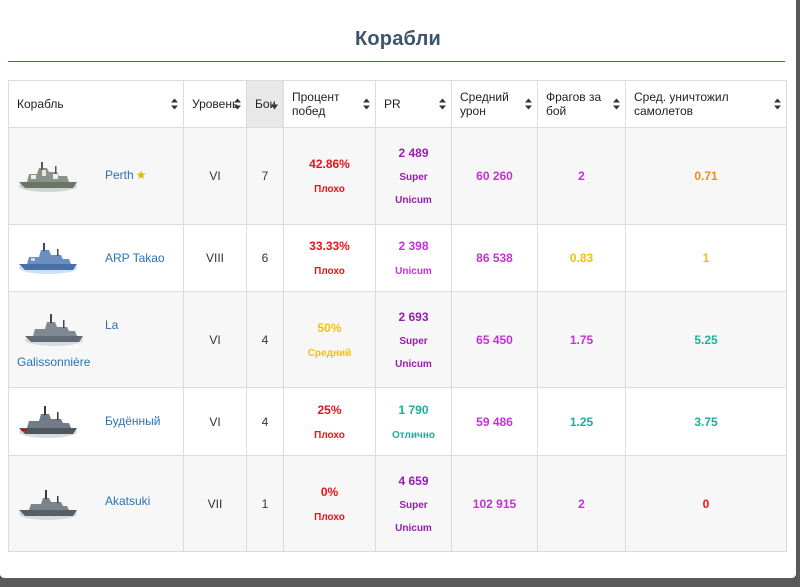 This screenshot has height=587, width=800. I want to click on winrate-value: 42.86%, so click(329, 164).